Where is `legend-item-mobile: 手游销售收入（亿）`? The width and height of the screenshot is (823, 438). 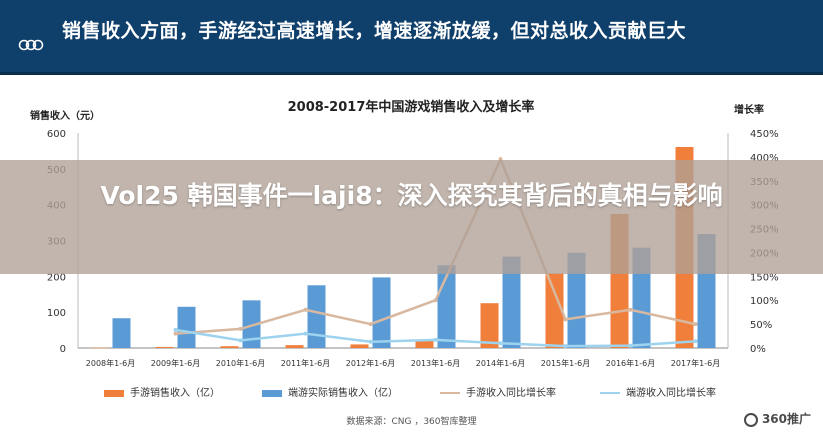 legend-item-mobile: 手游销售收入（亿） is located at coordinates (162, 391).